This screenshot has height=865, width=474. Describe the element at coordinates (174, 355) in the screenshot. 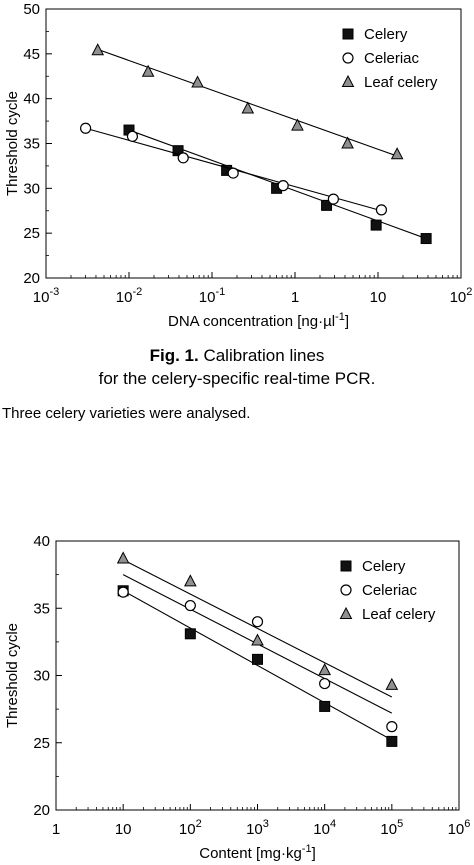

I see `caption-label: Fig. 1.` at that location.